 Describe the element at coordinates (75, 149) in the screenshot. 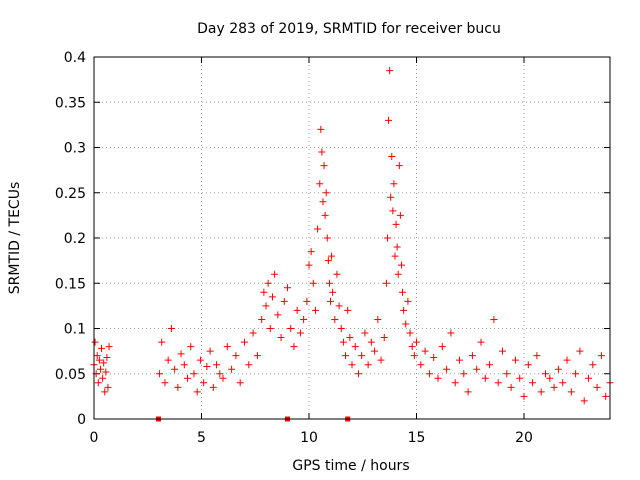

I see `y-tick-label: 0.3` at that location.